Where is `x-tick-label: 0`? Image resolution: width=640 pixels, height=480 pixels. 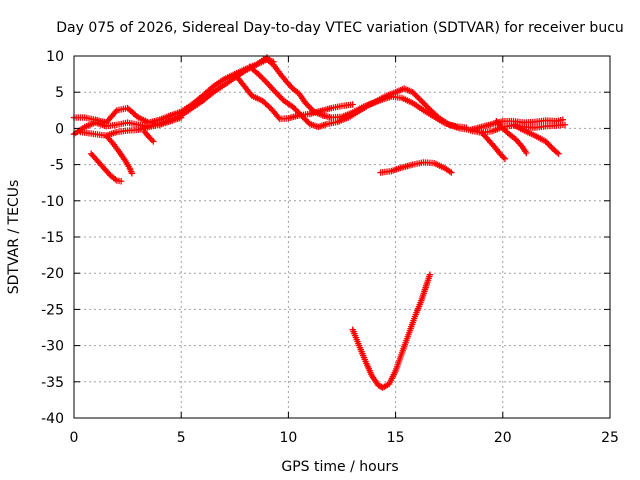 x-tick-label: 0 is located at coordinates (74, 438).